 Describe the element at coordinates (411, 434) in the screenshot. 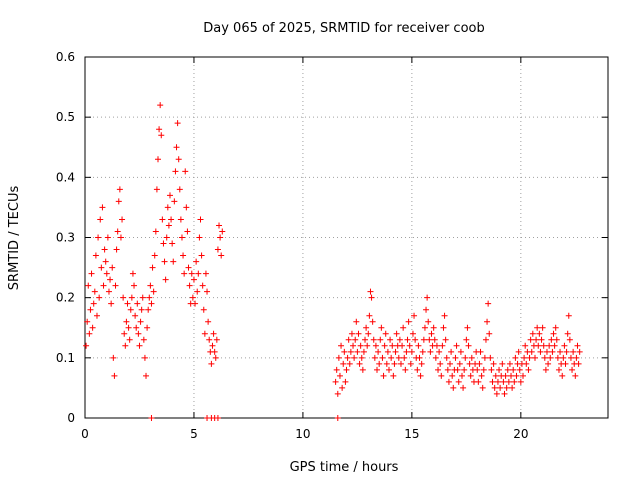

I see `x-tick-label: 15` at that location.